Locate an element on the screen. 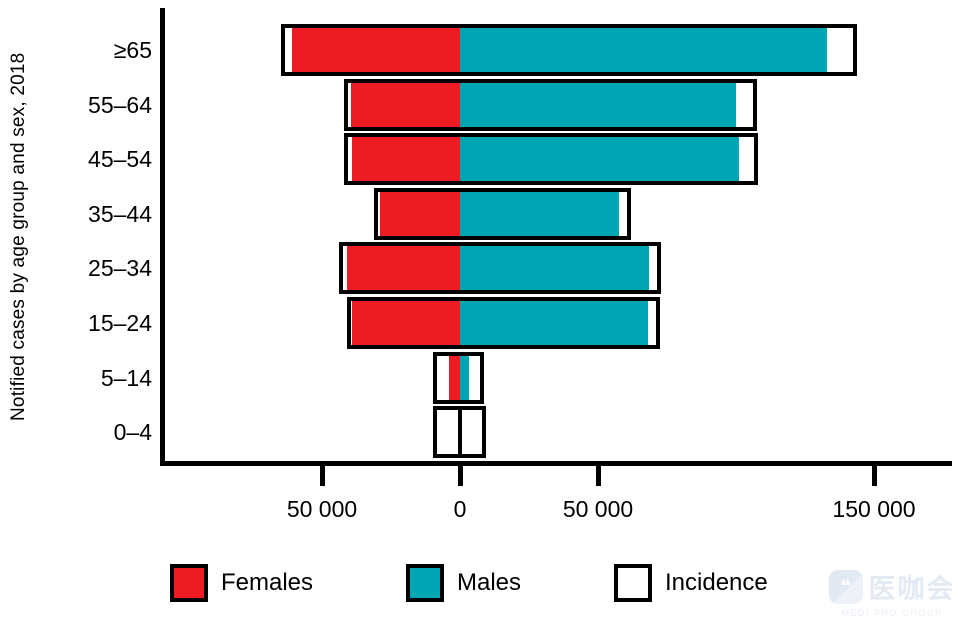 This screenshot has height=626, width=958. age-group-label: 5–14 is located at coordinates (126, 377).